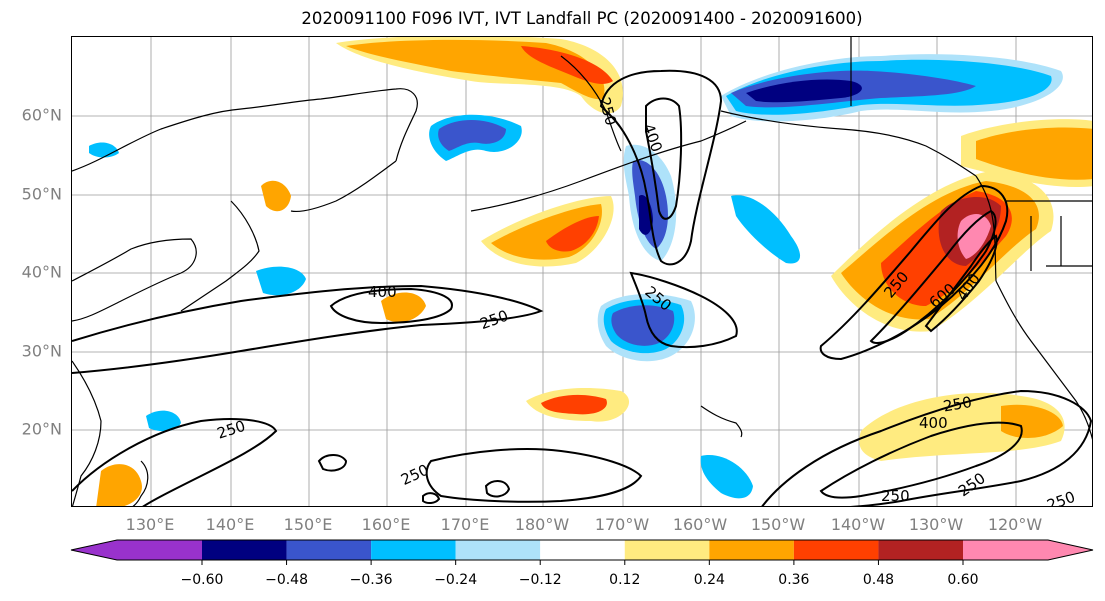  I want to click on ivt-contour-subtropical-inner, so click(391, 306).